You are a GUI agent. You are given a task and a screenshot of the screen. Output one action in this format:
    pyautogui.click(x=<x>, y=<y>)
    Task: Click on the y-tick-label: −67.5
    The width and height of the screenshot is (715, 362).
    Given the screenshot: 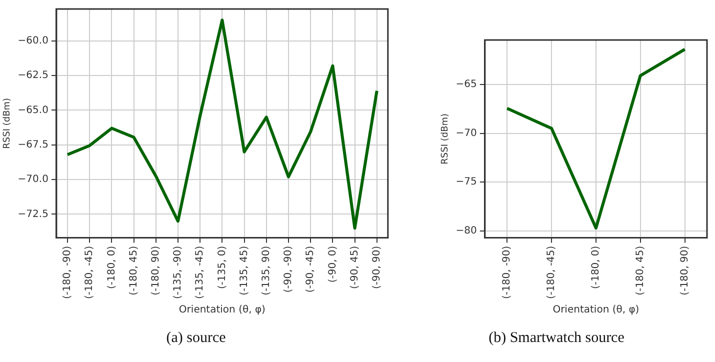 What is the action you would take?
    pyautogui.click(x=33, y=144)
    